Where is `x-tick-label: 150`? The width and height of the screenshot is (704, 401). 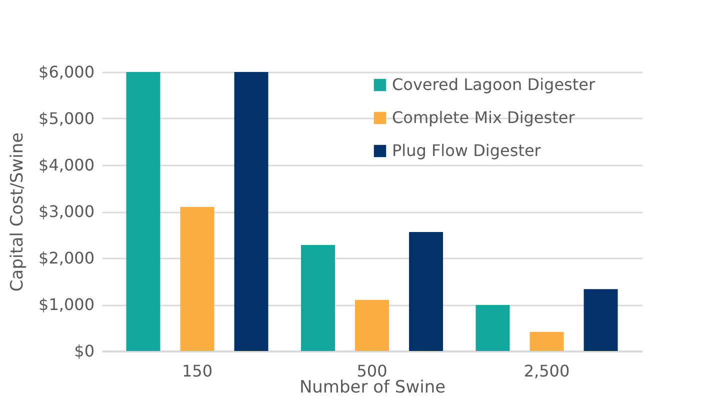 x-tick-label: 150 is located at coordinates (197, 371).